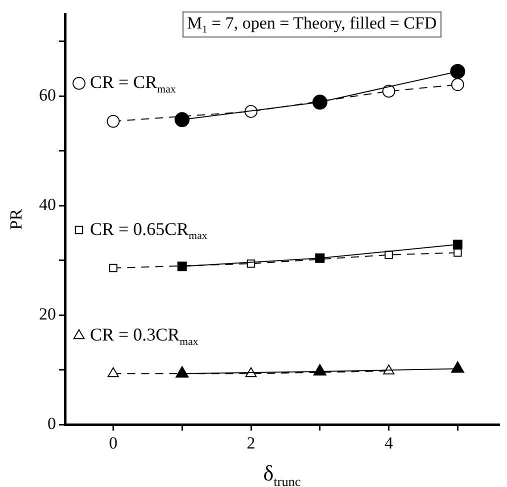 Image resolution: width=507 pixels, height=487 pixels. Describe the element at coordinates (113, 442) in the screenshot. I see `x-tick-label: 0` at that location.